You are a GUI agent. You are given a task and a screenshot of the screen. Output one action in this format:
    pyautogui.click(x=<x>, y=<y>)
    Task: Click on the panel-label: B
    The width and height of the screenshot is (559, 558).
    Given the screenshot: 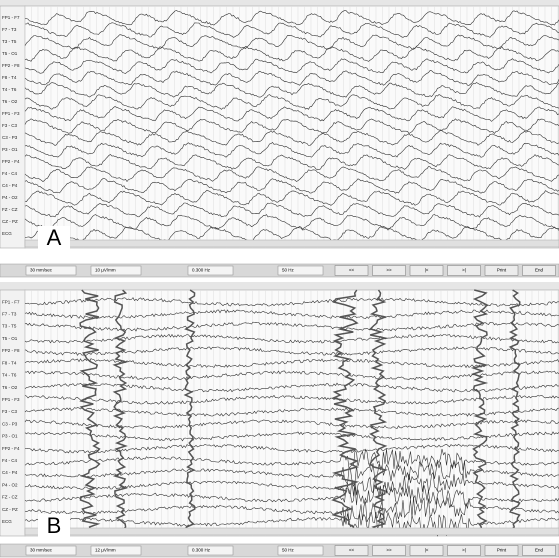 What is the action you would take?
    pyautogui.click(x=54, y=525)
    